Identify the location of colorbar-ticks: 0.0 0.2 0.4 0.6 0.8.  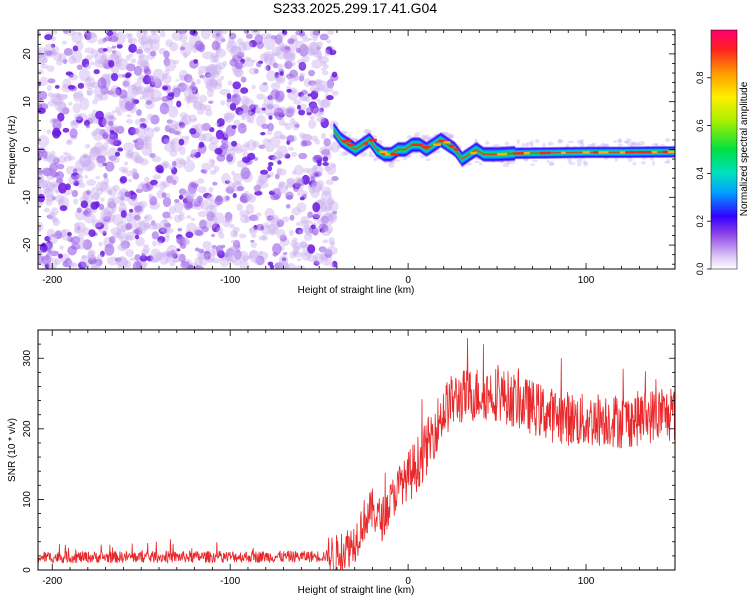
(703, 174).